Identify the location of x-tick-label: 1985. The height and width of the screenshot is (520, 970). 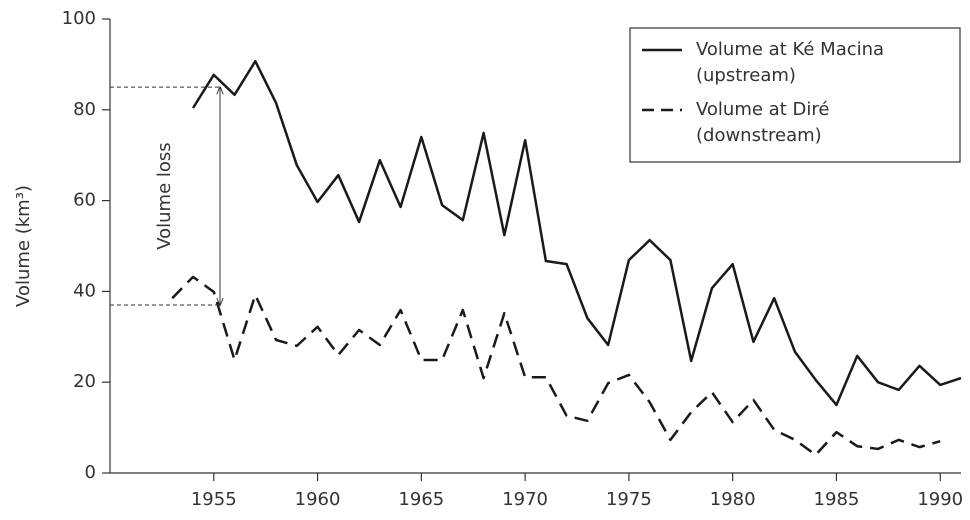
(837, 499).